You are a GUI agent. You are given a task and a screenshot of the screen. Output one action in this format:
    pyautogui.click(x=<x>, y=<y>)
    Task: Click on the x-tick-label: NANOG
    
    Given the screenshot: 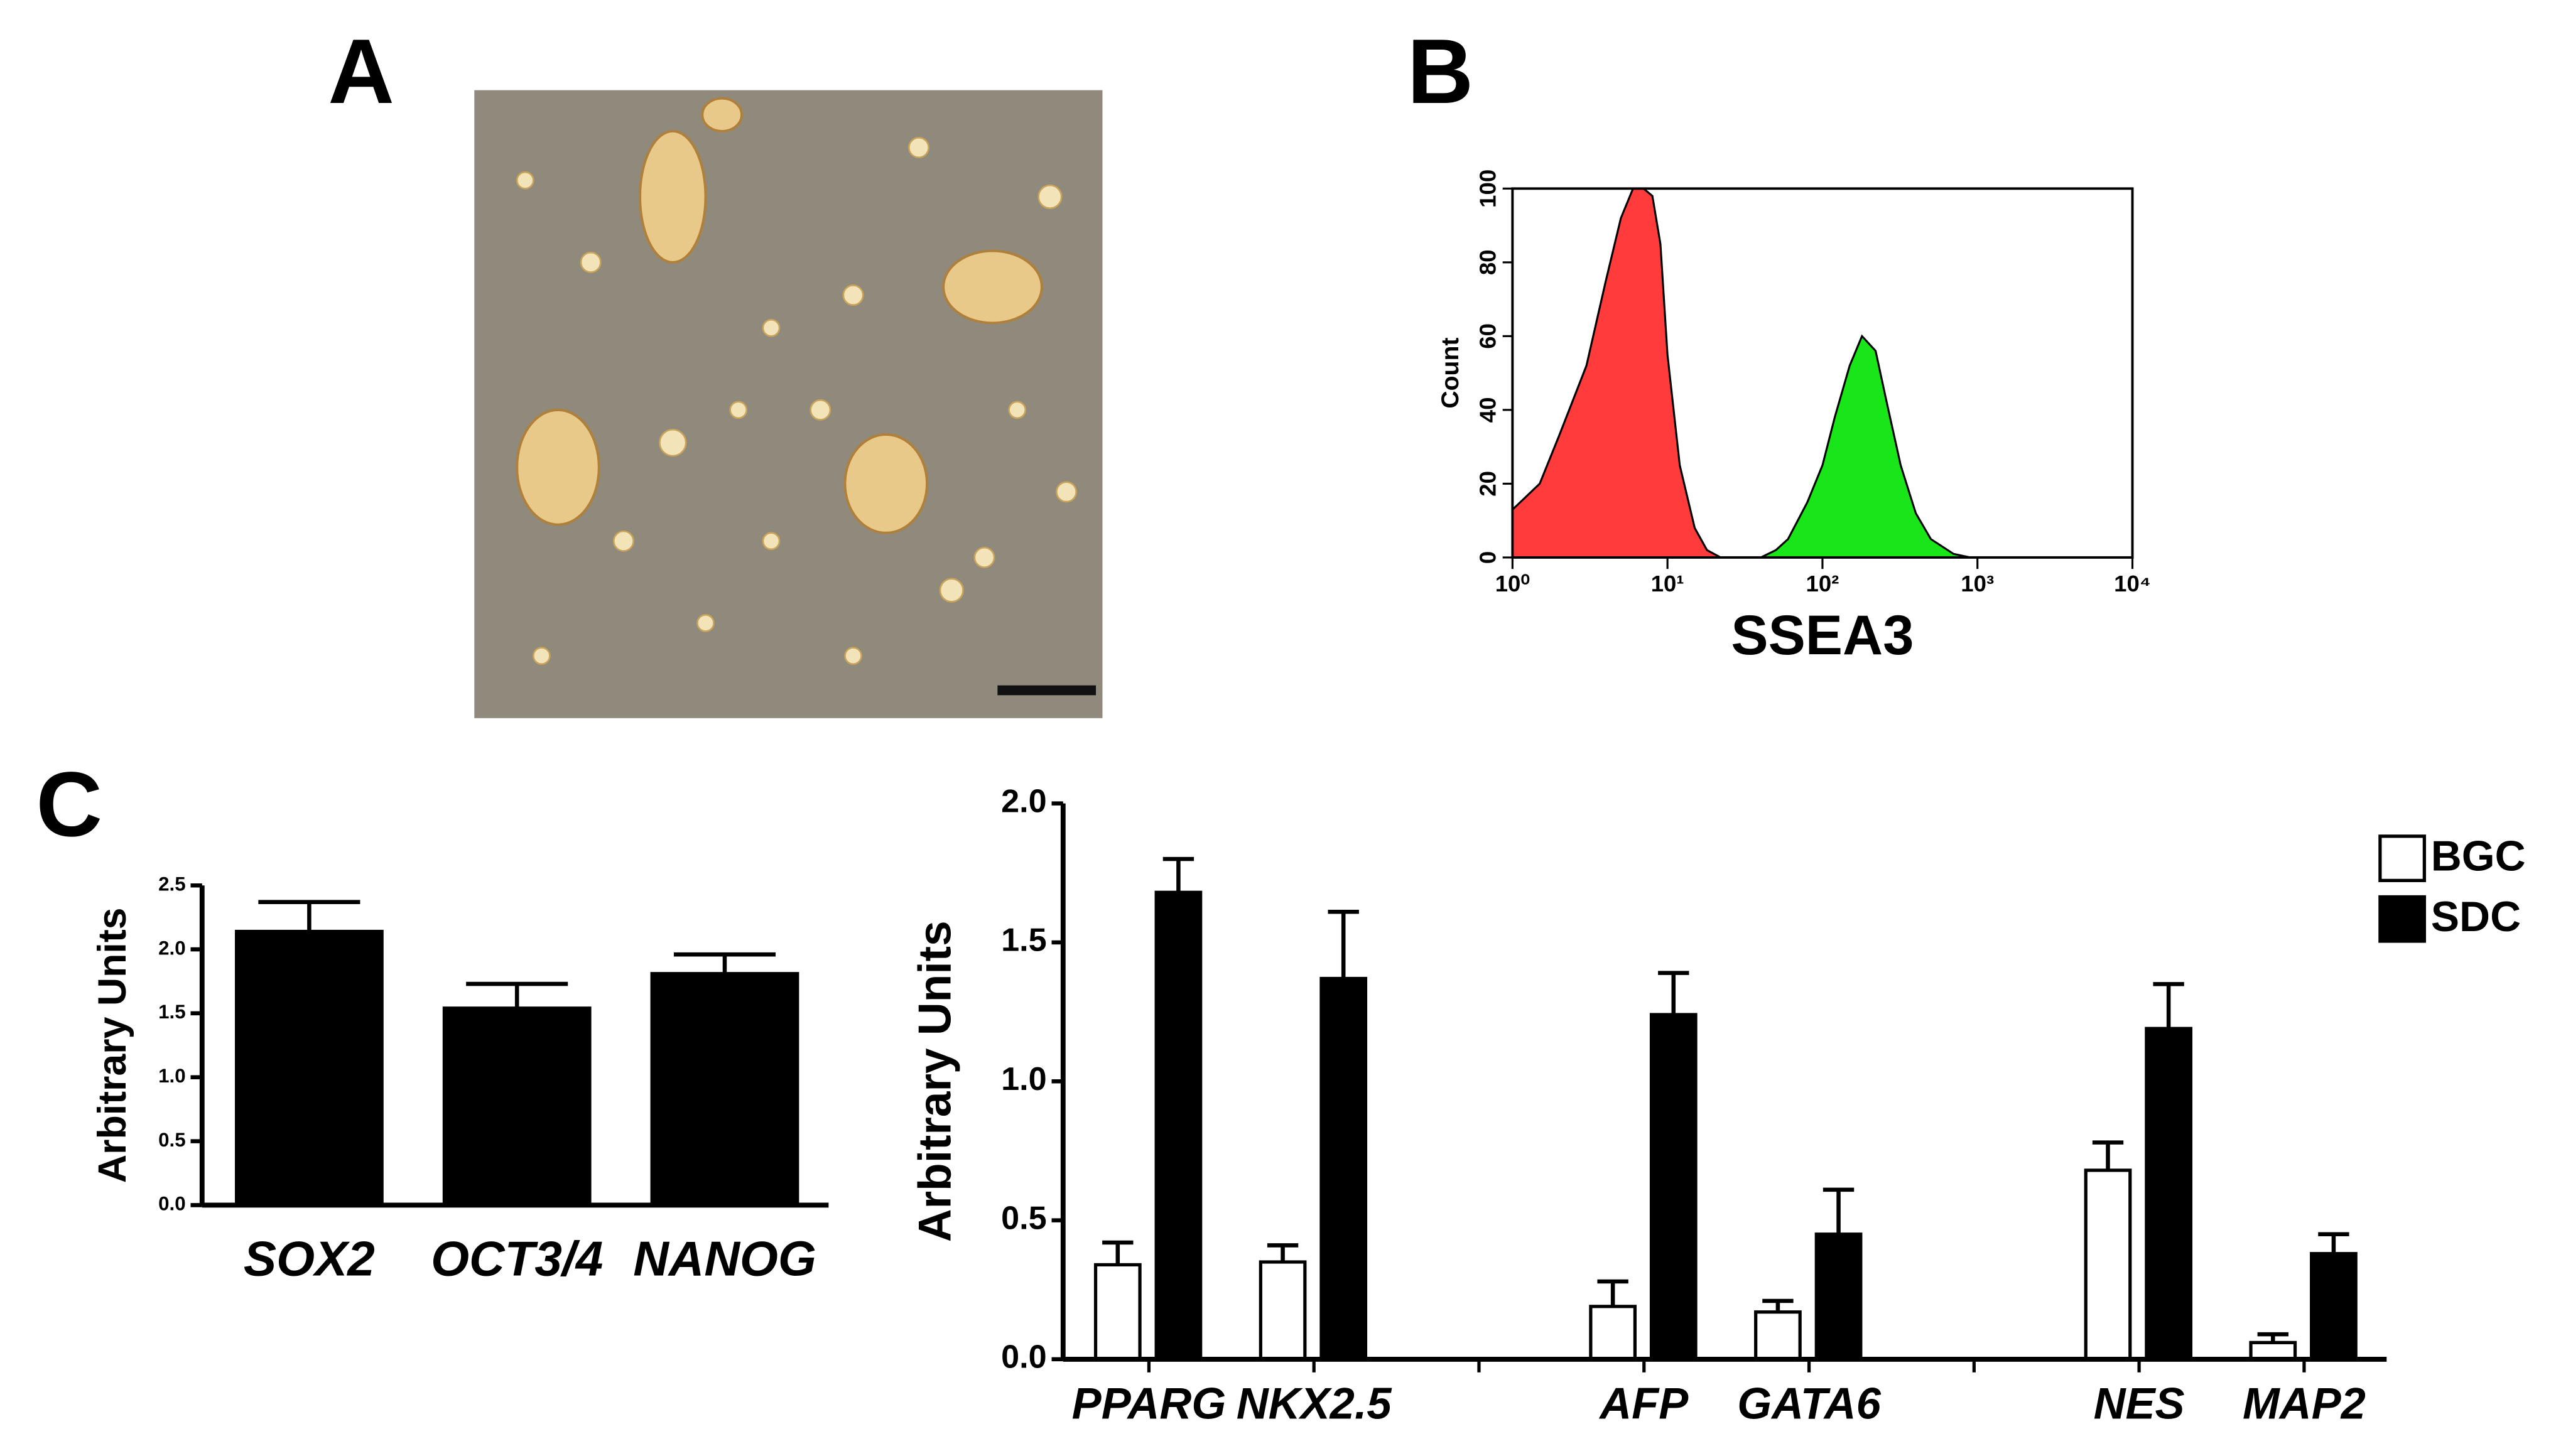 What is the action you would take?
    pyautogui.click(x=724, y=1258)
    